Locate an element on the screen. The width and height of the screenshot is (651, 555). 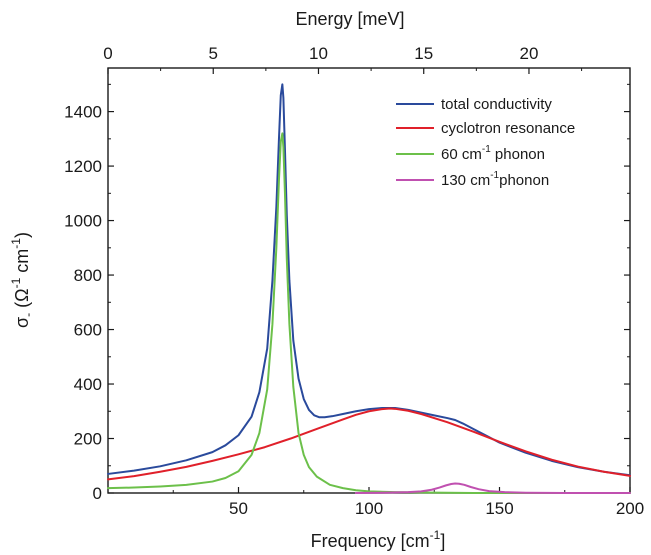
x-axis-title-suffix: ] is located at coordinates (442, 541).